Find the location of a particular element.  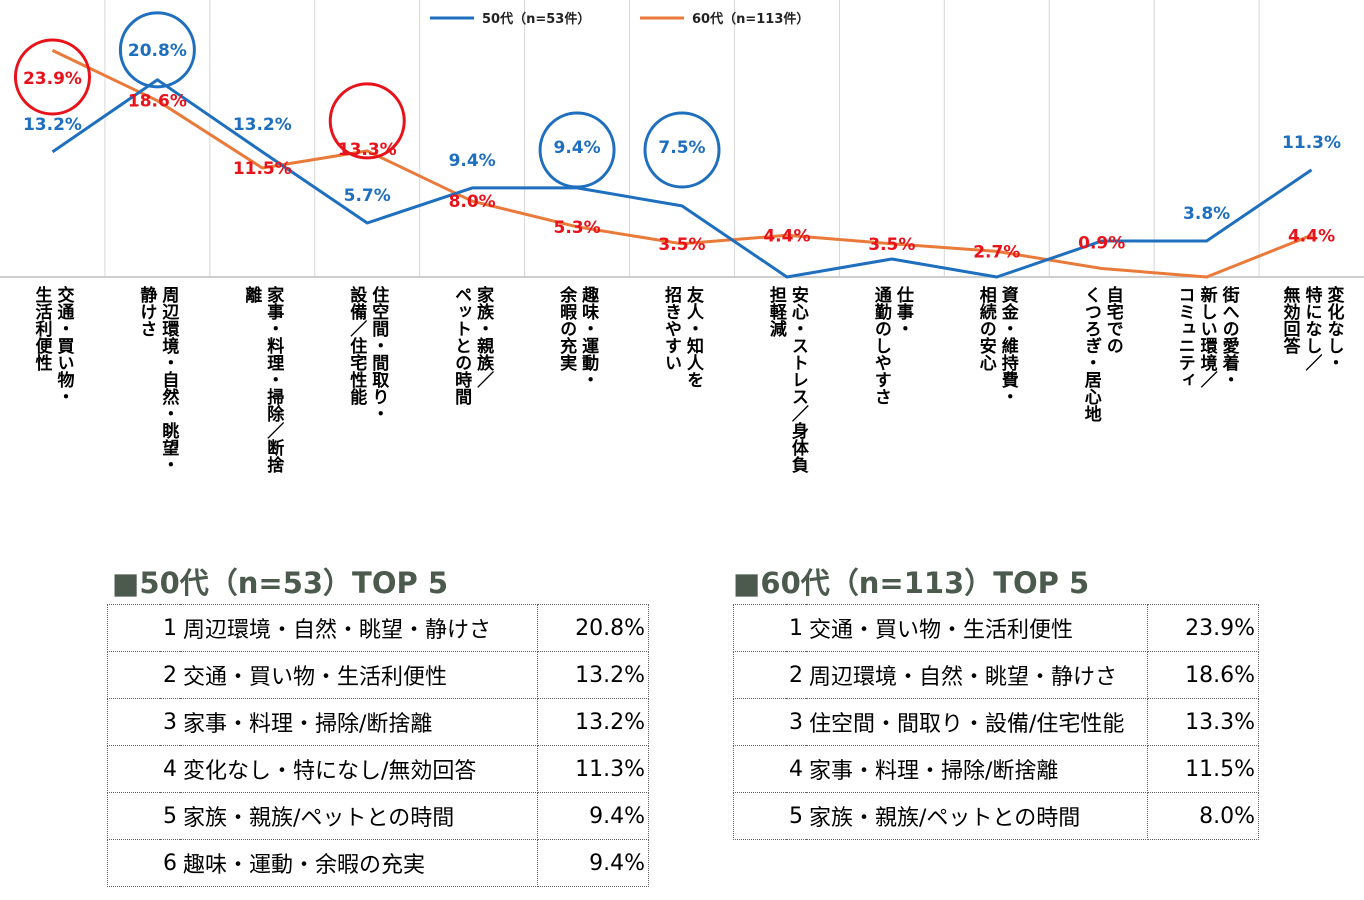

percent-cell: 11.3% is located at coordinates (593, 769).